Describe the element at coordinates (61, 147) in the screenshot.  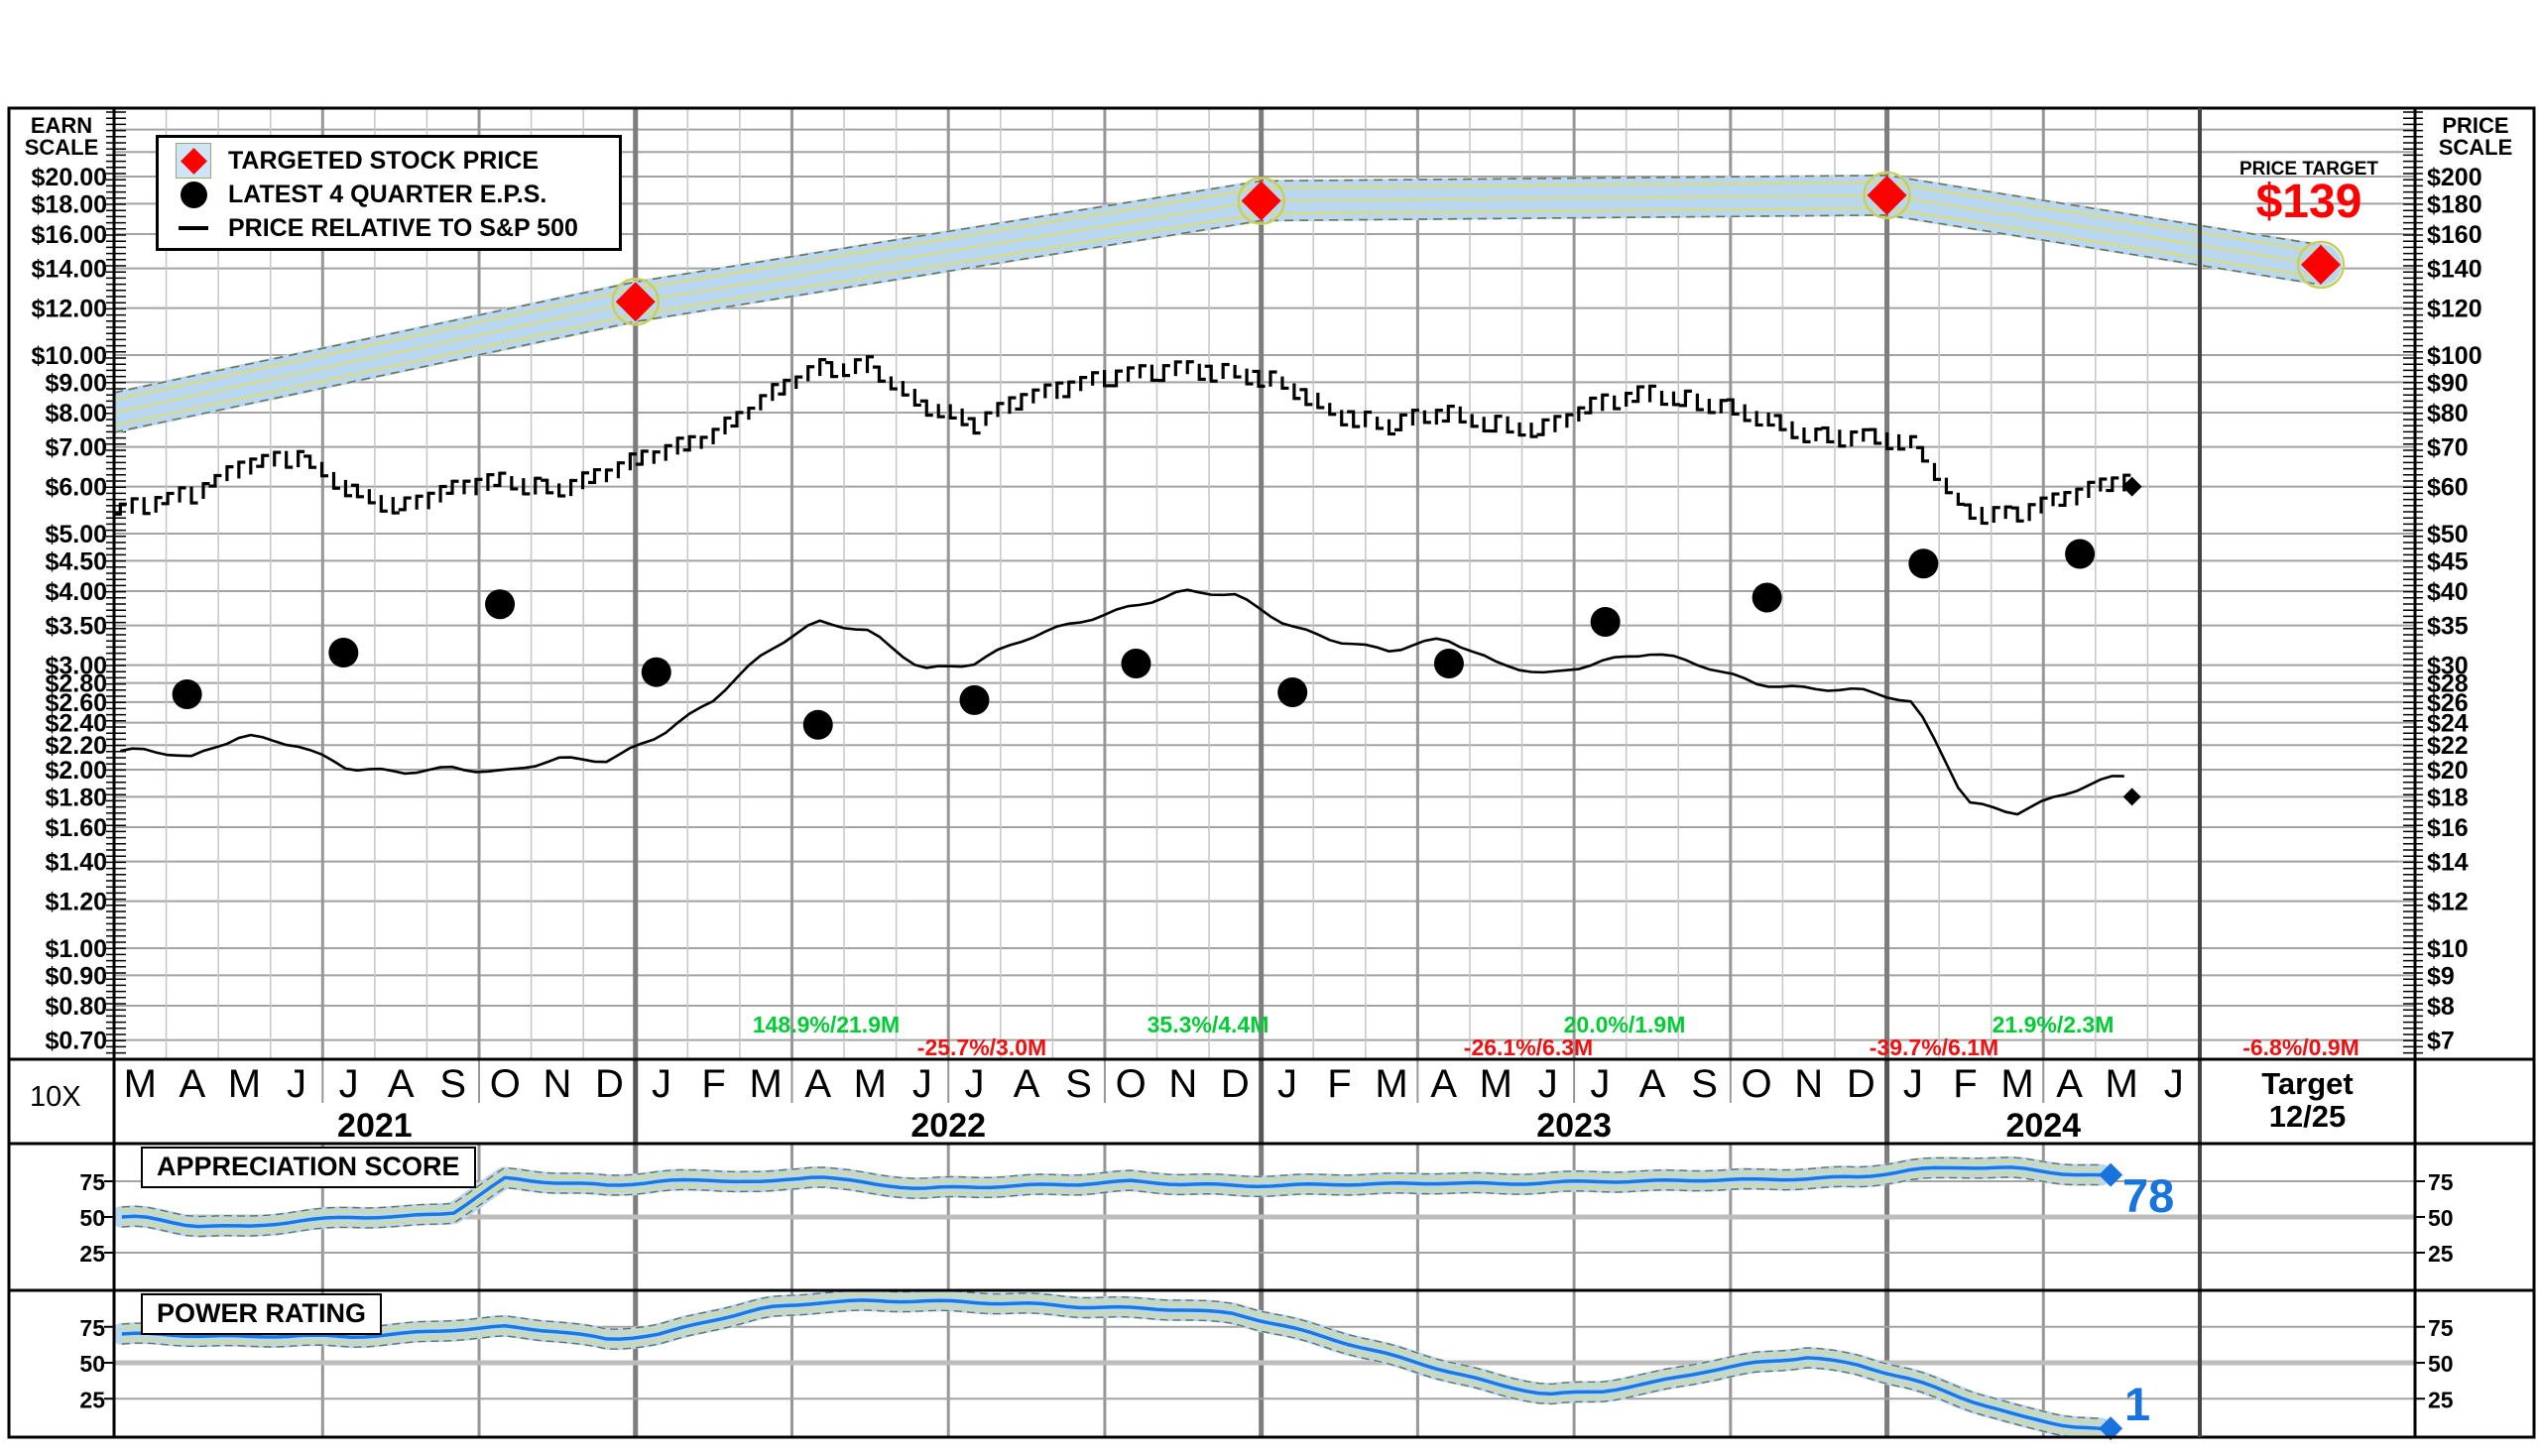
I see `earn-scale-title-line2: SCALE` at that location.